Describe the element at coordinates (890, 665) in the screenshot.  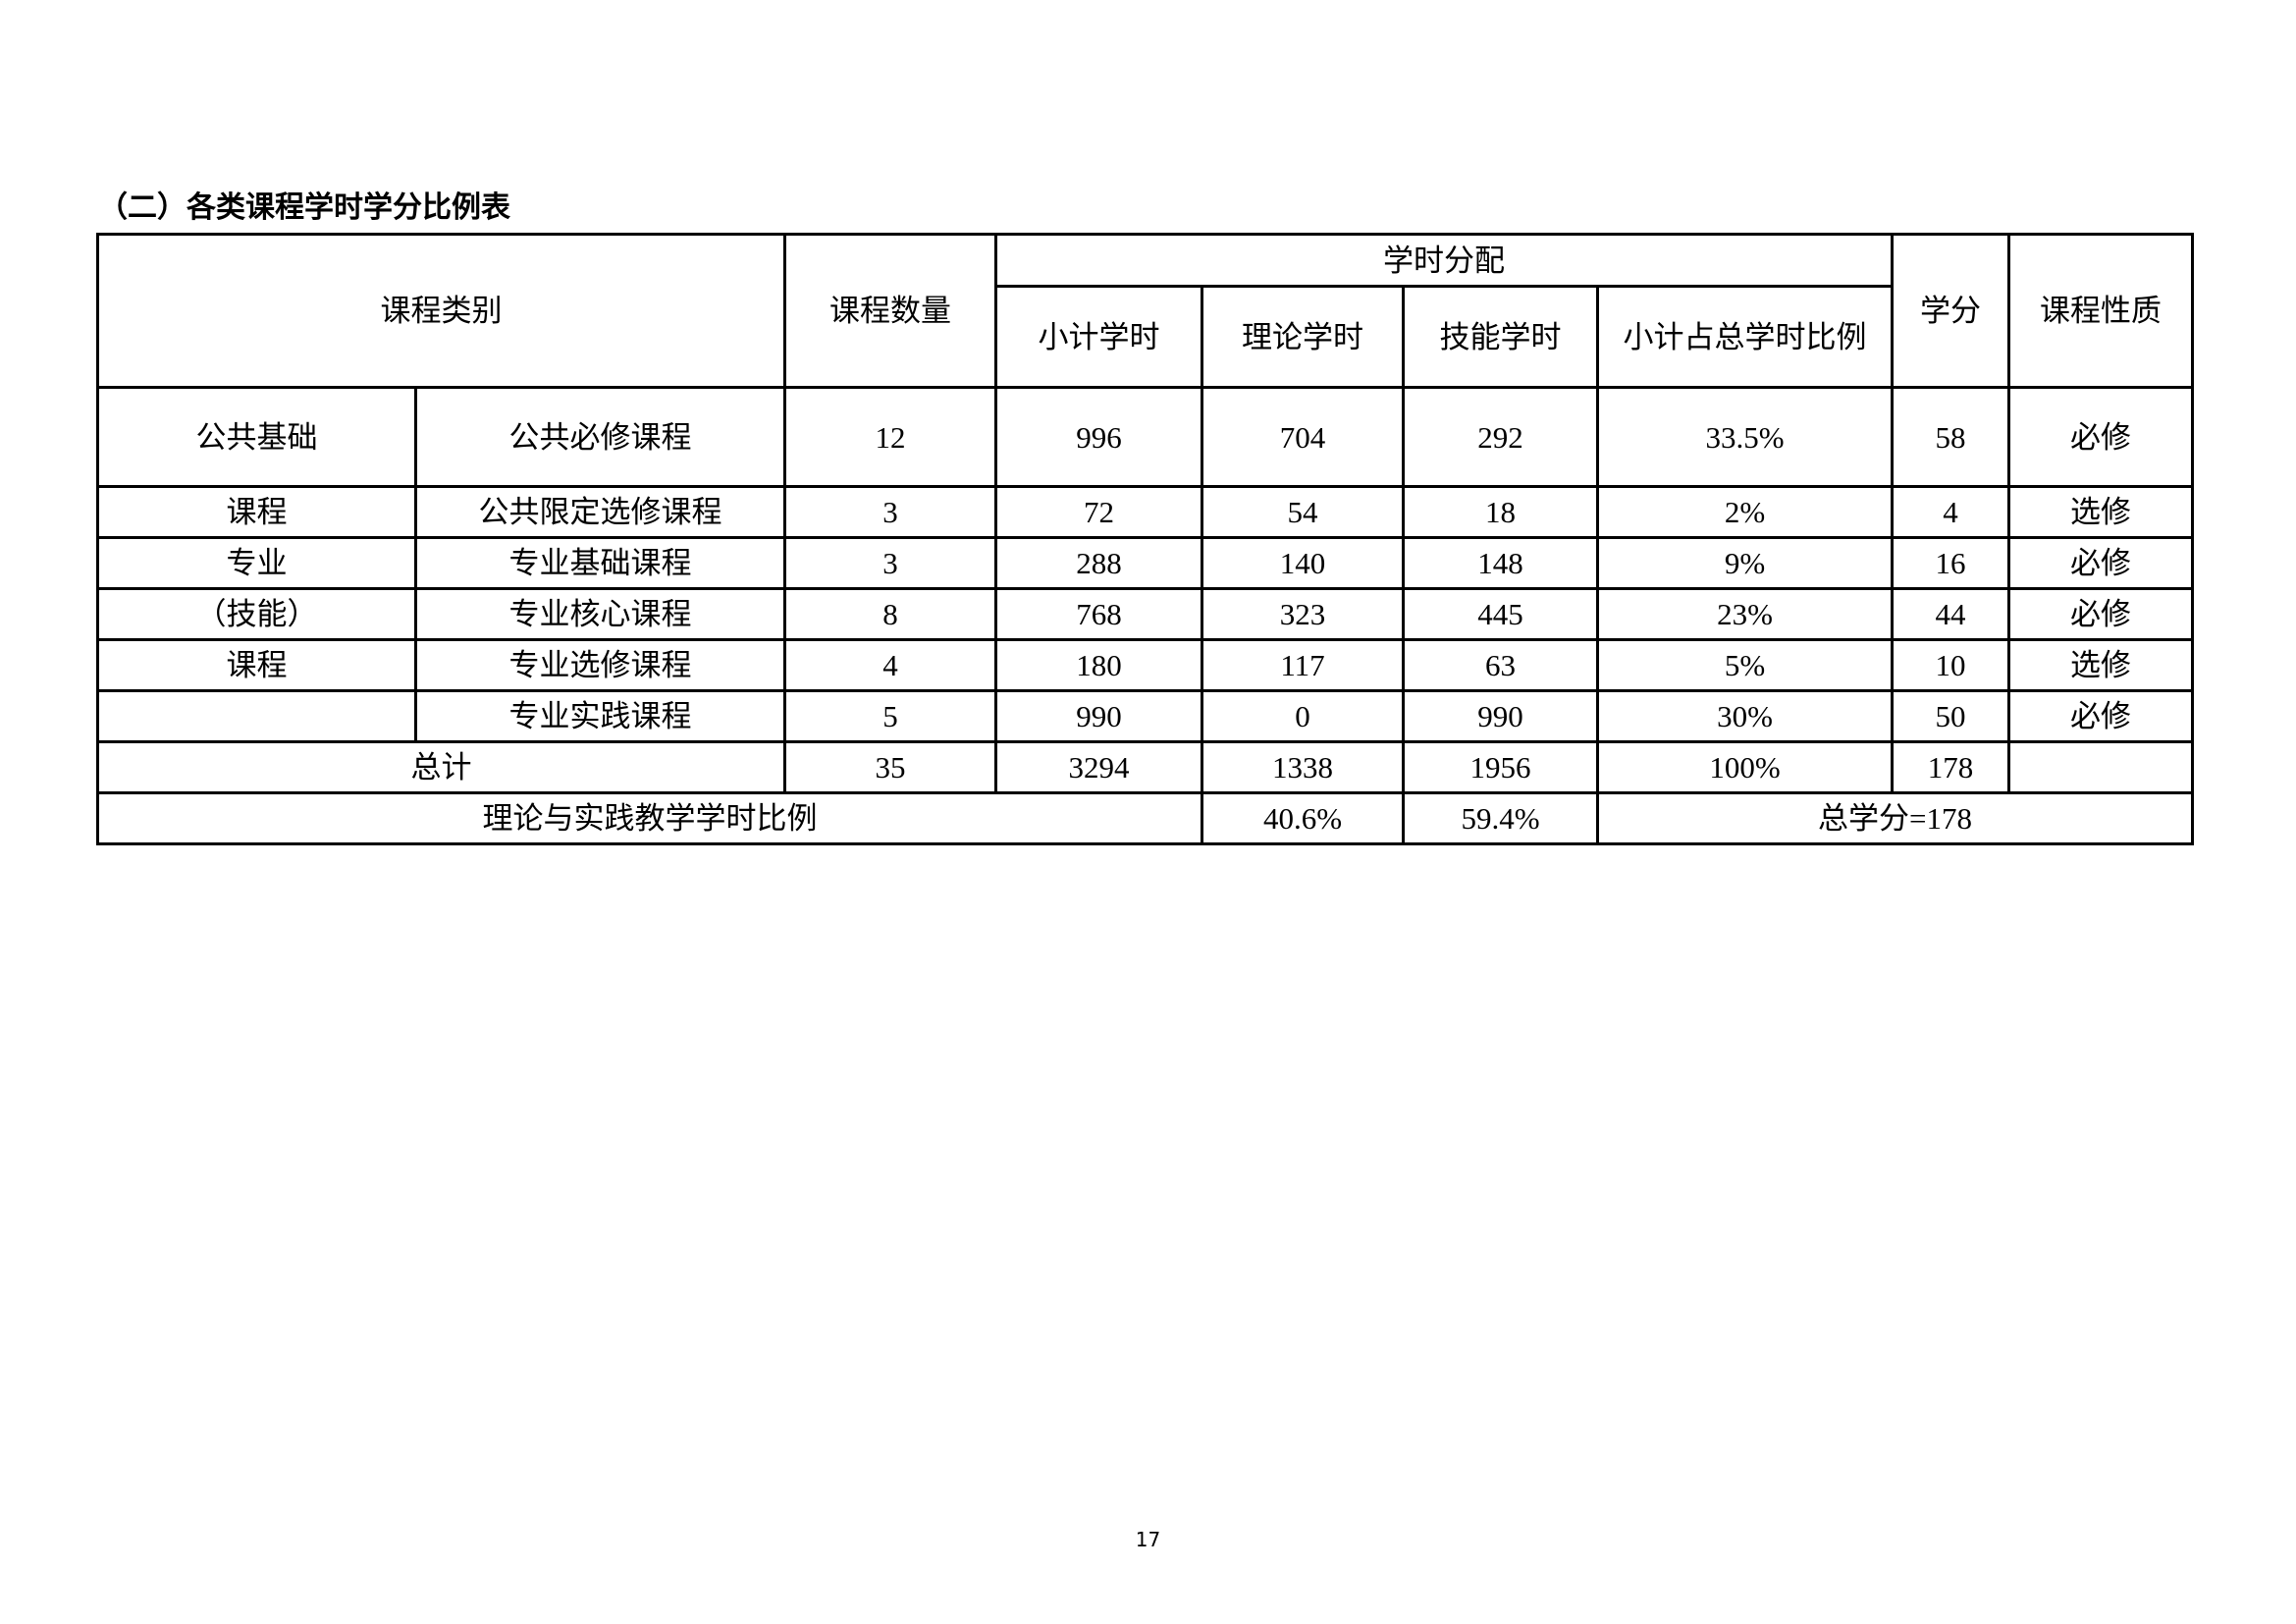
I see `cell-count: 4` at that location.